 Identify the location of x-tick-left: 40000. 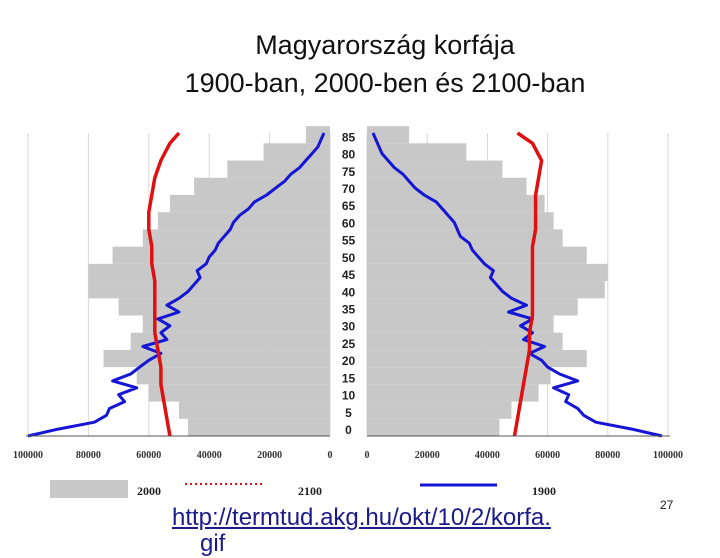
(209, 455).